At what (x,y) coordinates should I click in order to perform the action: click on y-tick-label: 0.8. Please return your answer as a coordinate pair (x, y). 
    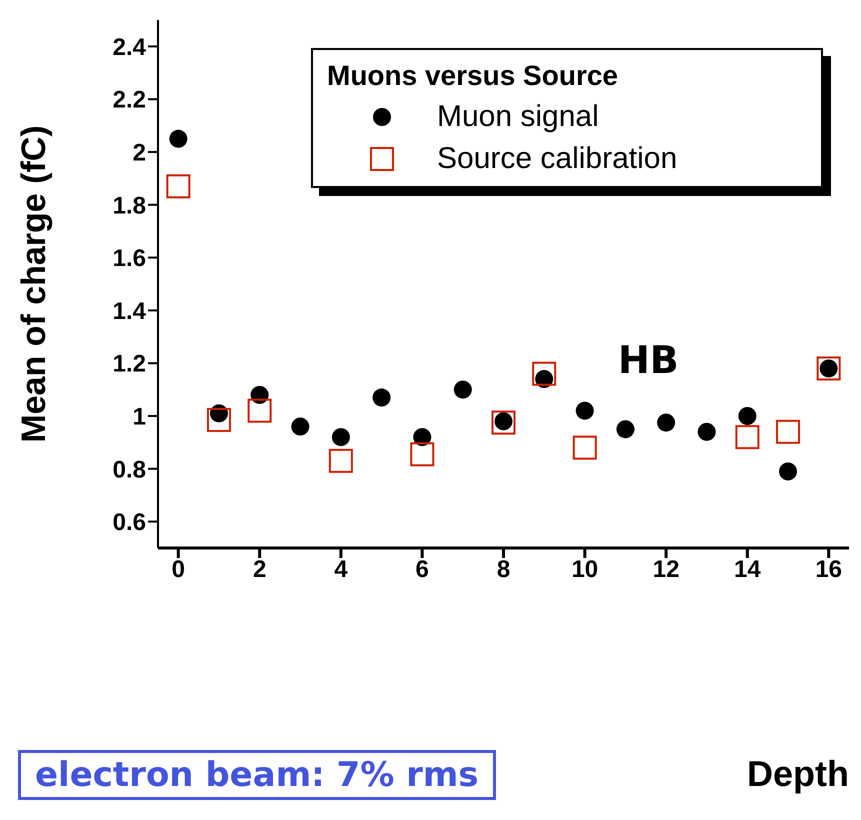
    Looking at the image, I should click on (129, 470).